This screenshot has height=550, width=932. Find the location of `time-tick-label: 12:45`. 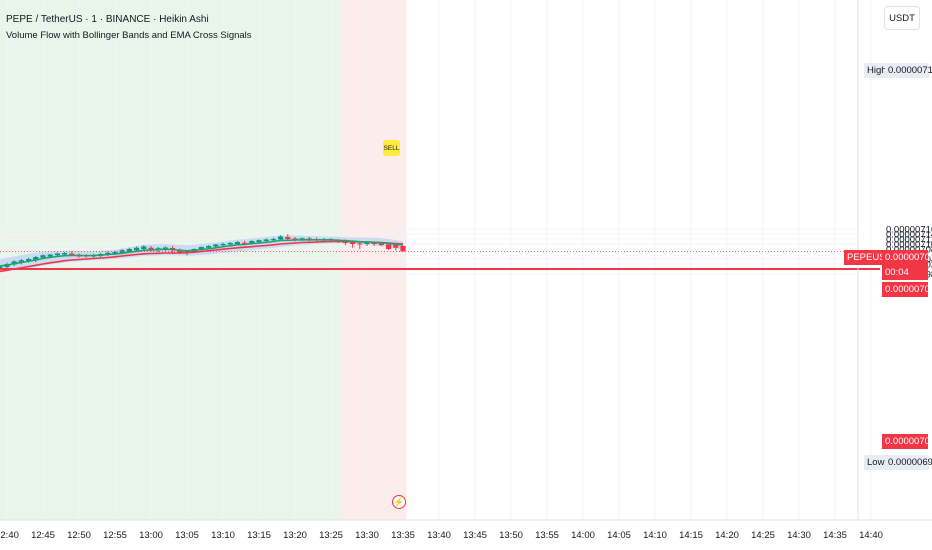

time-tick-label: 12:45 is located at coordinates (43, 535).